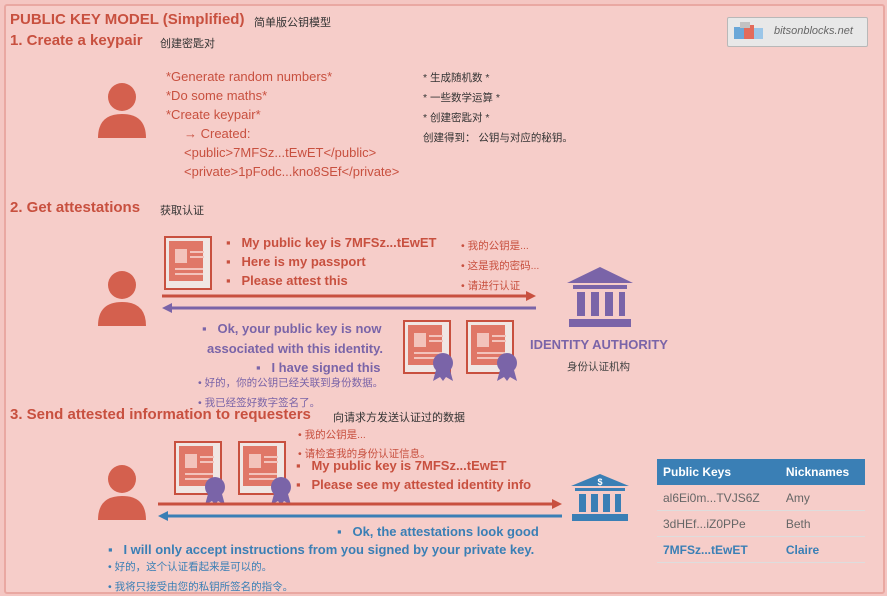 The height and width of the screenshot is (596, 887). Describe the element at coordinates (280, 152) in the screenshot. I see `public-key-line: <public>7MFSz...tEwET</public>` at that location.